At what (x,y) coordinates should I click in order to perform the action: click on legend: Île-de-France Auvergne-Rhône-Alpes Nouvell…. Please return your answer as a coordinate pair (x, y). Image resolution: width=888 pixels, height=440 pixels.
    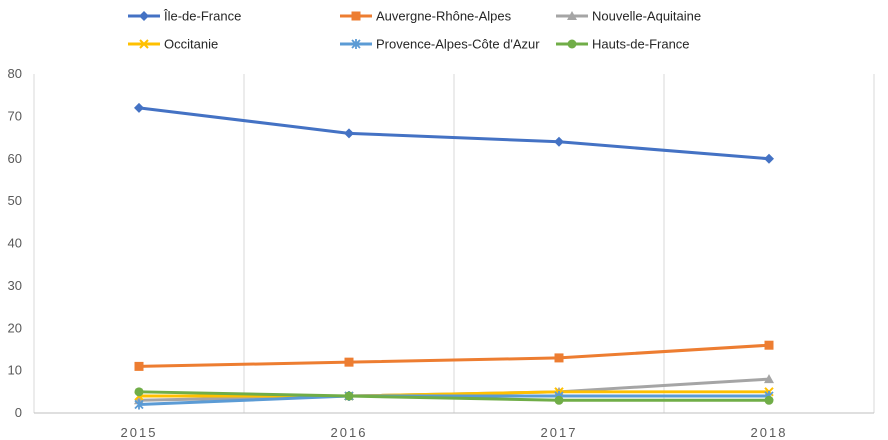
    Looking at the image, I should click on (414, 30).